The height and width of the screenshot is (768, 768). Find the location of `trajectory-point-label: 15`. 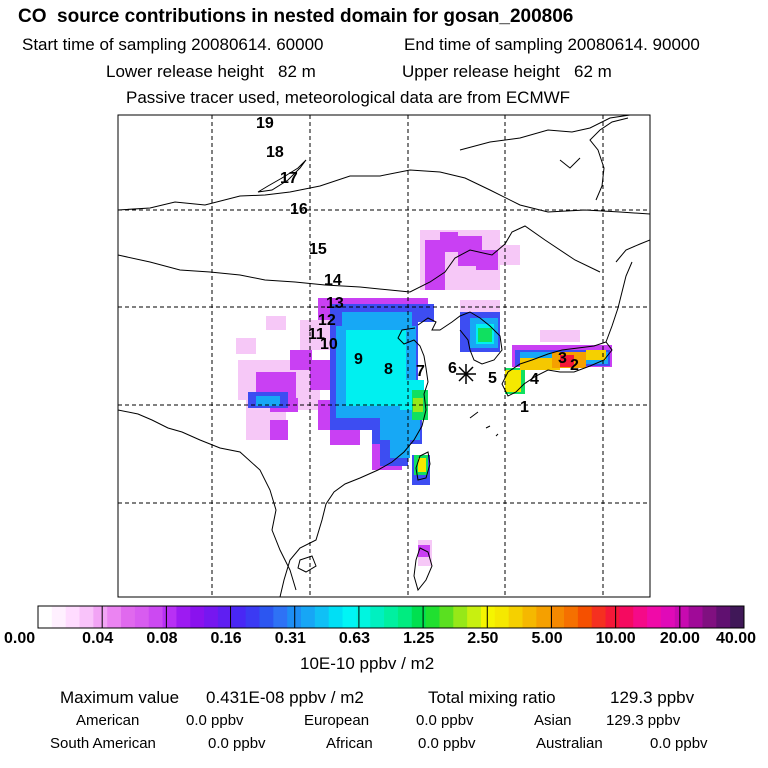

trajectory-point-label: 15 is located at coordinates (318, 249).